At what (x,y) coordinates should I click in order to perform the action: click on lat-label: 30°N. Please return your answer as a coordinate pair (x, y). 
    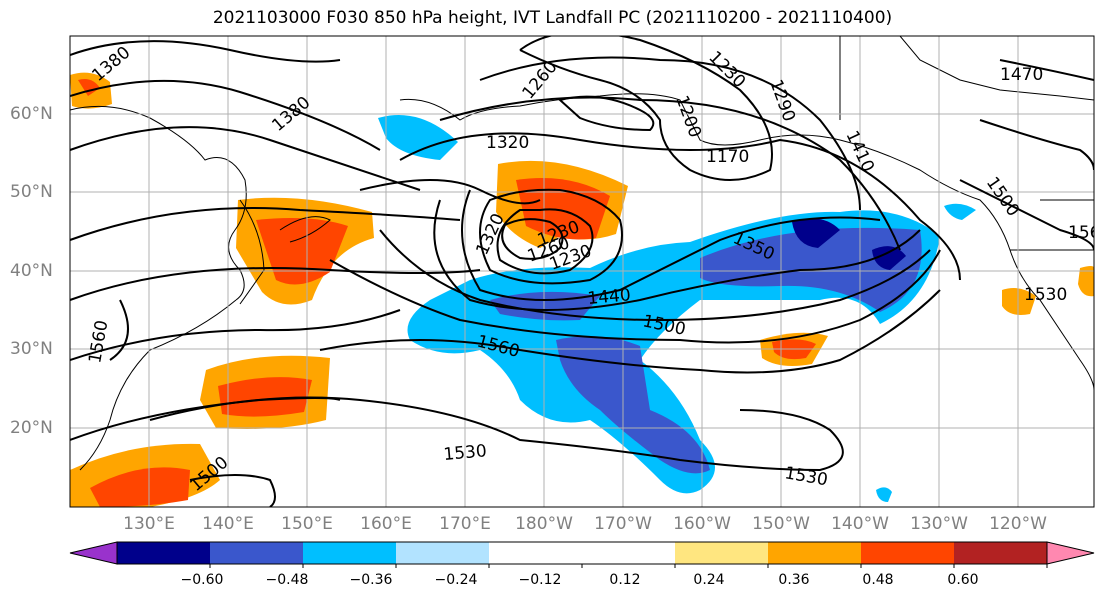
    Looking at the image, I should click on (31, 349).